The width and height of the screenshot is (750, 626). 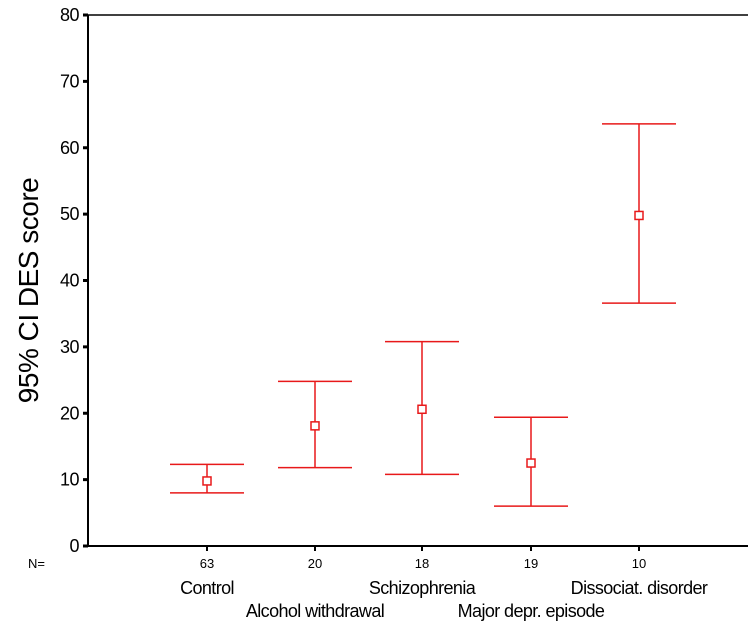 I want to click on category-label: Major depr. episode, so click(x=531, y=611).